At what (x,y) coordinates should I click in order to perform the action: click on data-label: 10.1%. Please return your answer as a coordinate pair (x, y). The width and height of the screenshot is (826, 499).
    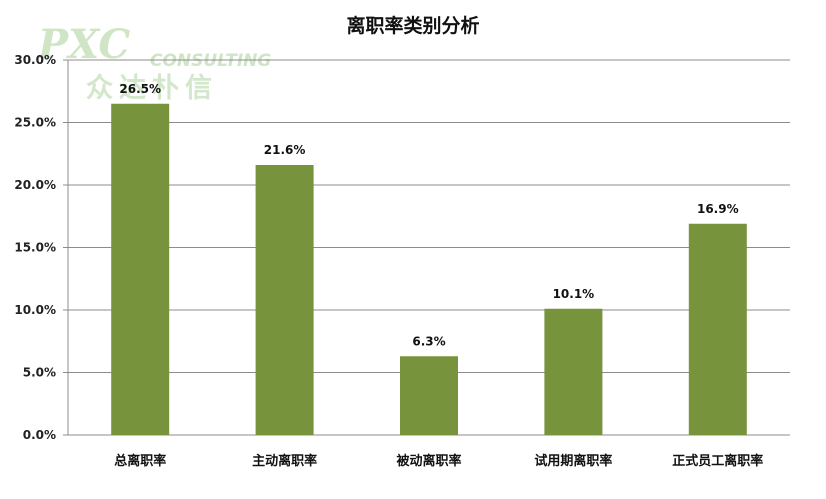
    Looking at the image, I should click on (574, 294).